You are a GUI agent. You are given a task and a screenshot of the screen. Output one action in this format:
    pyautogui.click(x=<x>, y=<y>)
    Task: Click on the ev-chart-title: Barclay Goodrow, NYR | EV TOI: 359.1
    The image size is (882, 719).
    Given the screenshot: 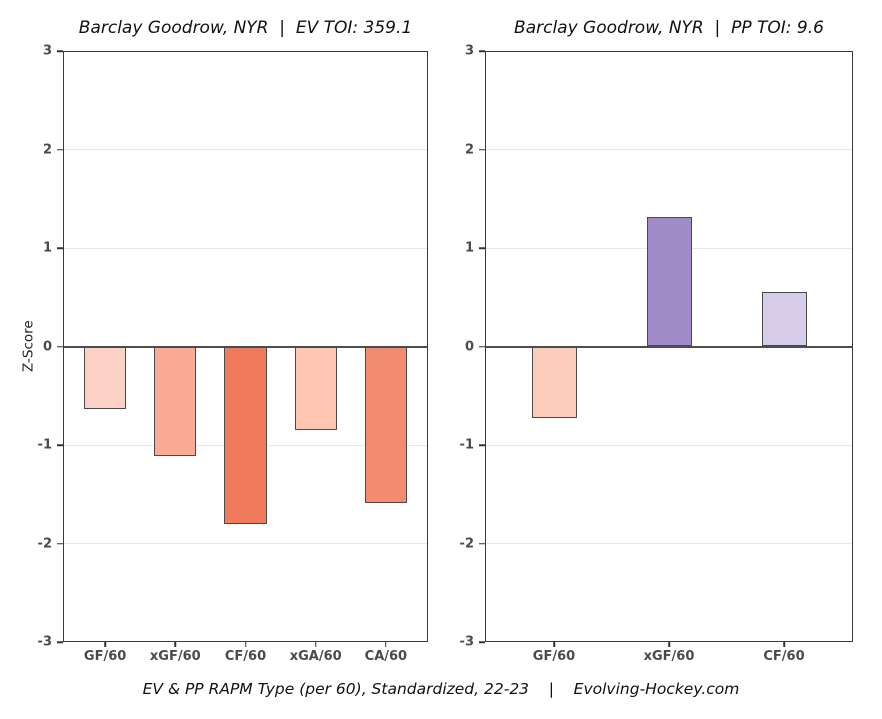 What is the action you would take?
    pyautogui.click(x=245, y=28)
    